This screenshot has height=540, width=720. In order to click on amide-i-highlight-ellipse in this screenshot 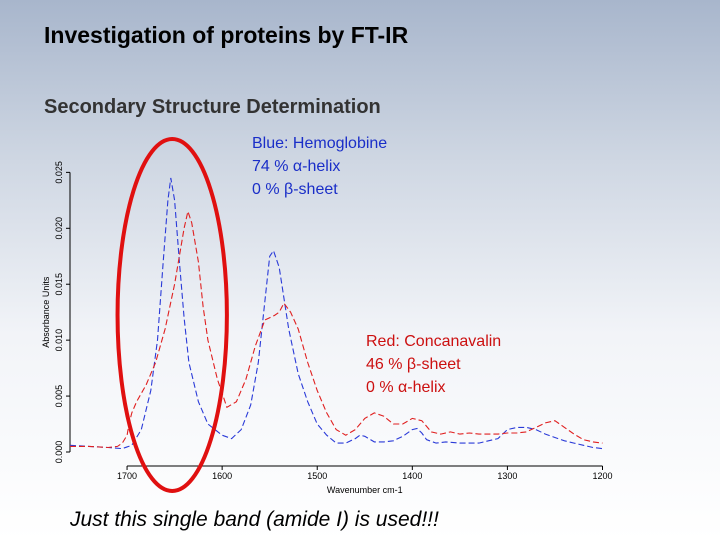, I will do `click(172, 315)`.